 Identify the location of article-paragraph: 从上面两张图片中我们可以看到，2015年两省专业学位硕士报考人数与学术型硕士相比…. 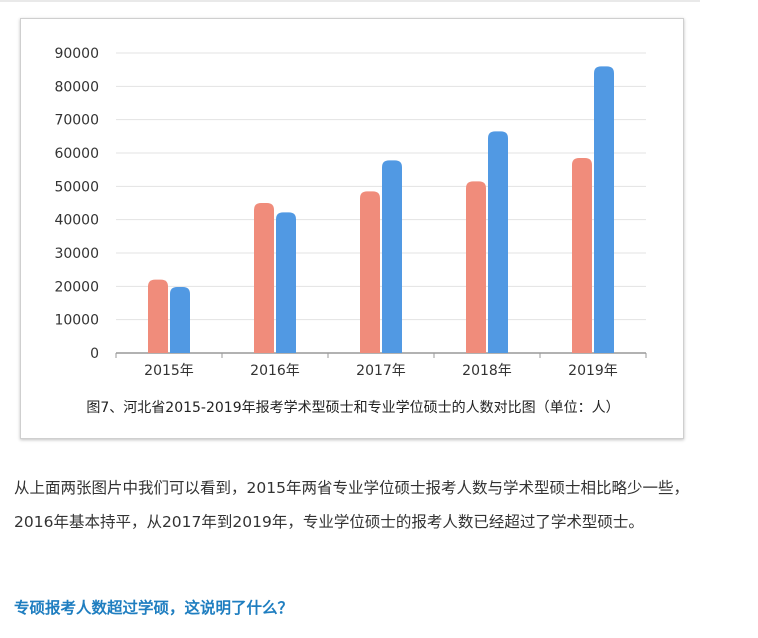
(351, 505).